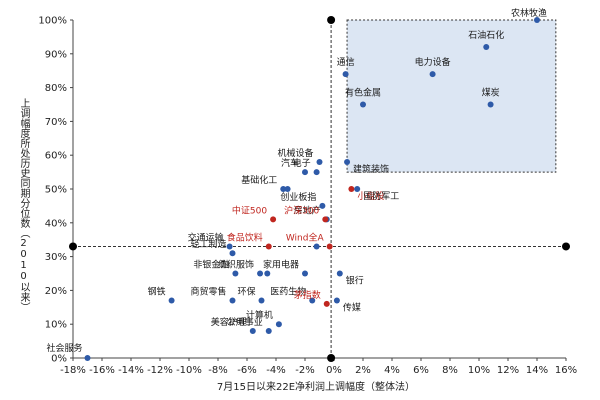 This screenshot has height=400, width=600. I want to click on point-label: 食品饮料, so click(245, 237).